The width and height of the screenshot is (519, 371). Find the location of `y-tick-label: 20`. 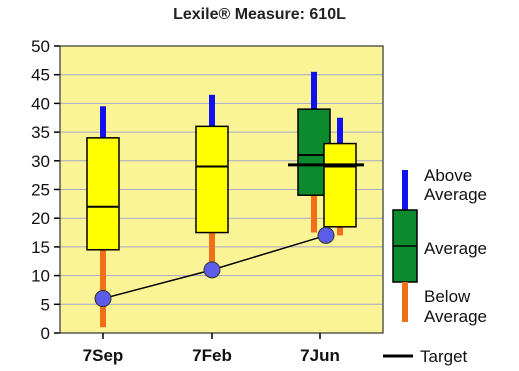

y-tick-label: 20 is located at coordinates (40, 218).